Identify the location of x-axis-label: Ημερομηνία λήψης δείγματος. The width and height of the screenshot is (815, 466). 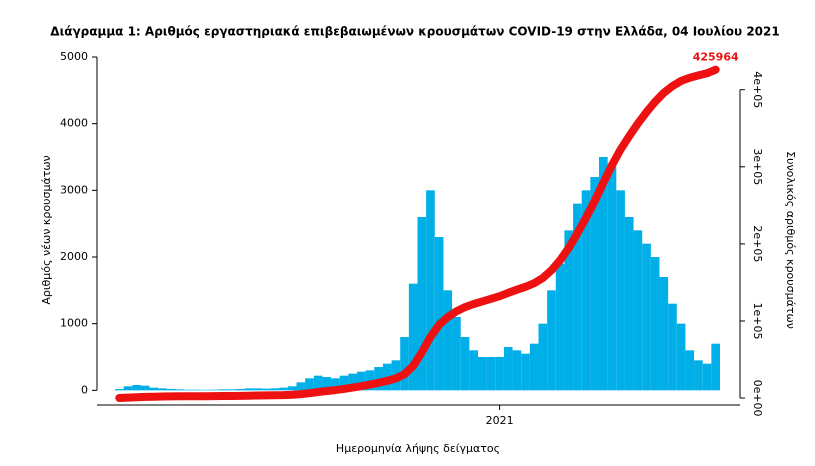
(418, 448).